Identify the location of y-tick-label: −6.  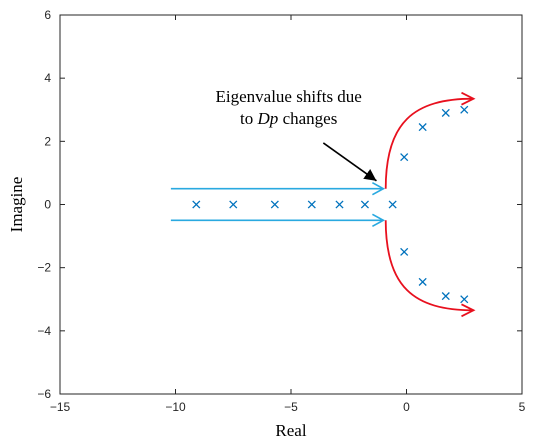
(44, 394).